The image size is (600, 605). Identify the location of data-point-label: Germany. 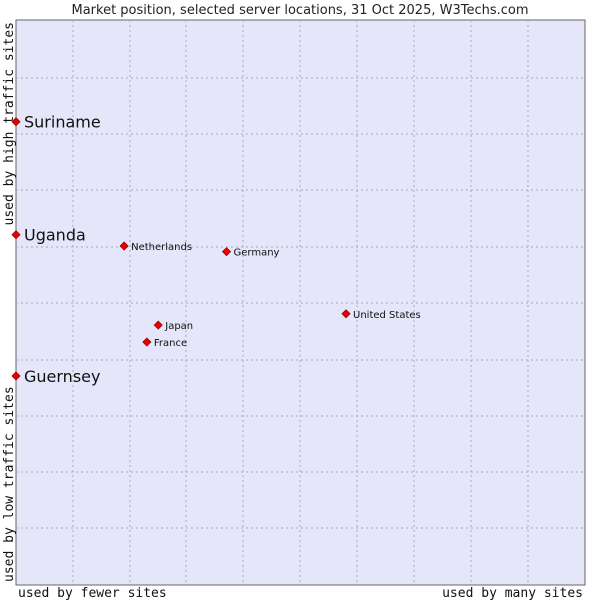
(257, 253).